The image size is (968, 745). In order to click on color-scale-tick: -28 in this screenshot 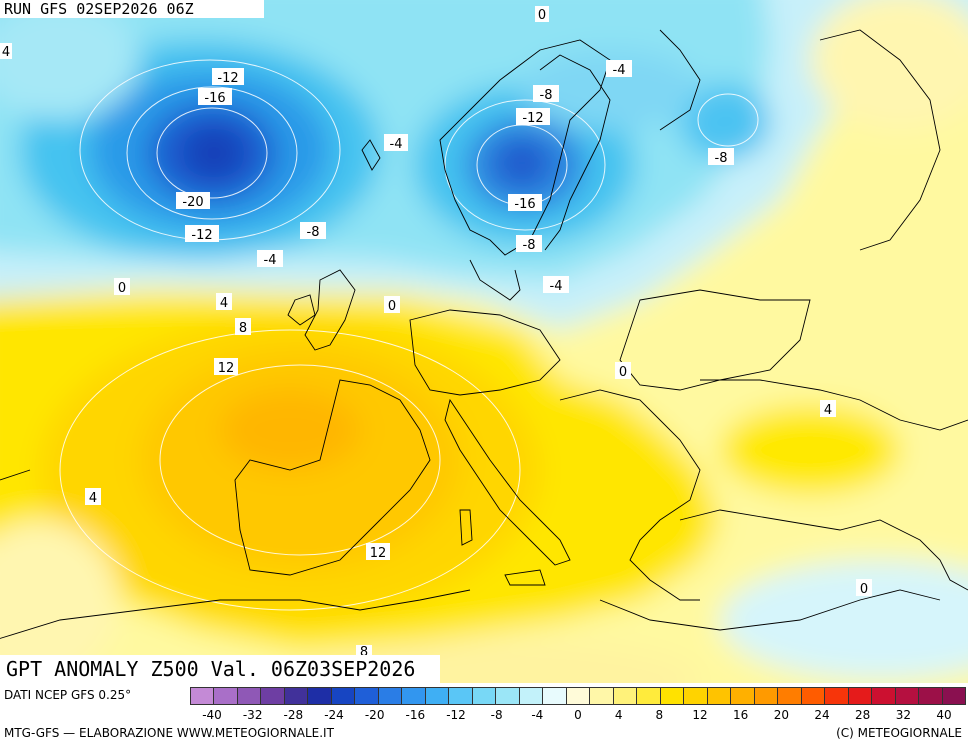, I will do `click(293, 715)`.